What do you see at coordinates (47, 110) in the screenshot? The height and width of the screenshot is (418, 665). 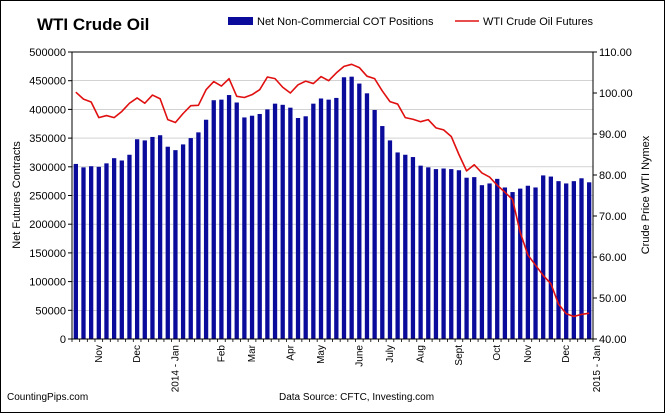 I see `left-tick-label: 400000` at bounding box center [47, 110].